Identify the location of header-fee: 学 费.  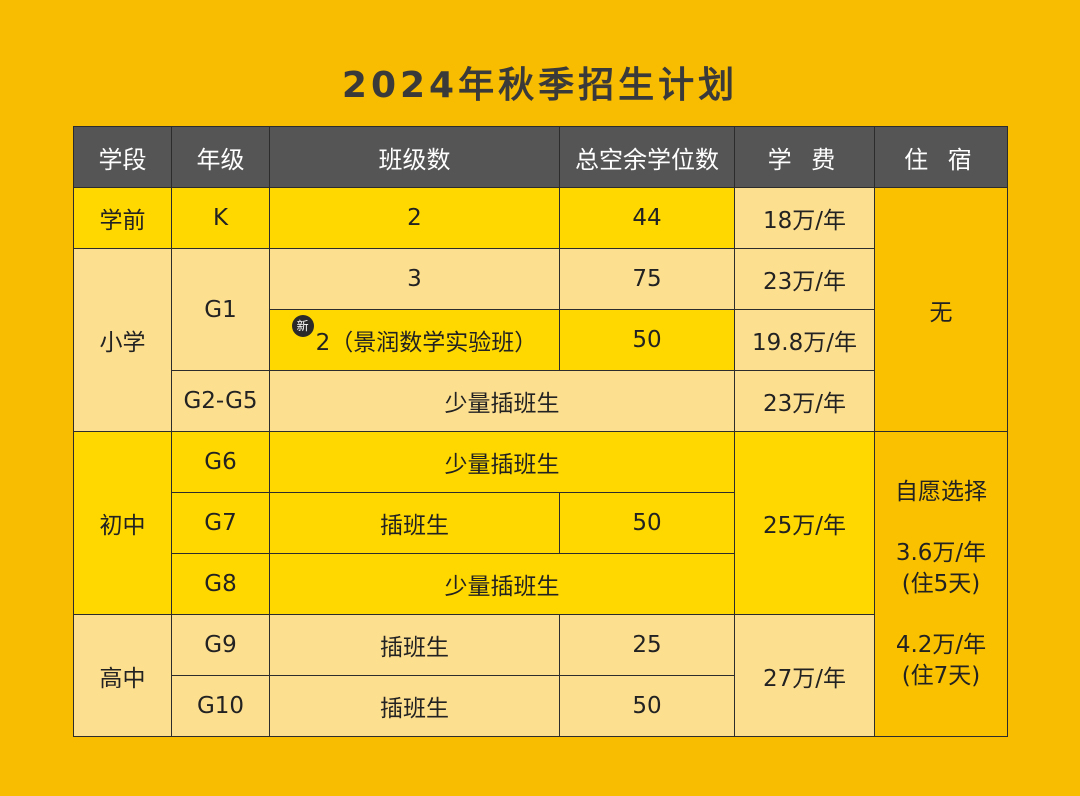
(804, 157).